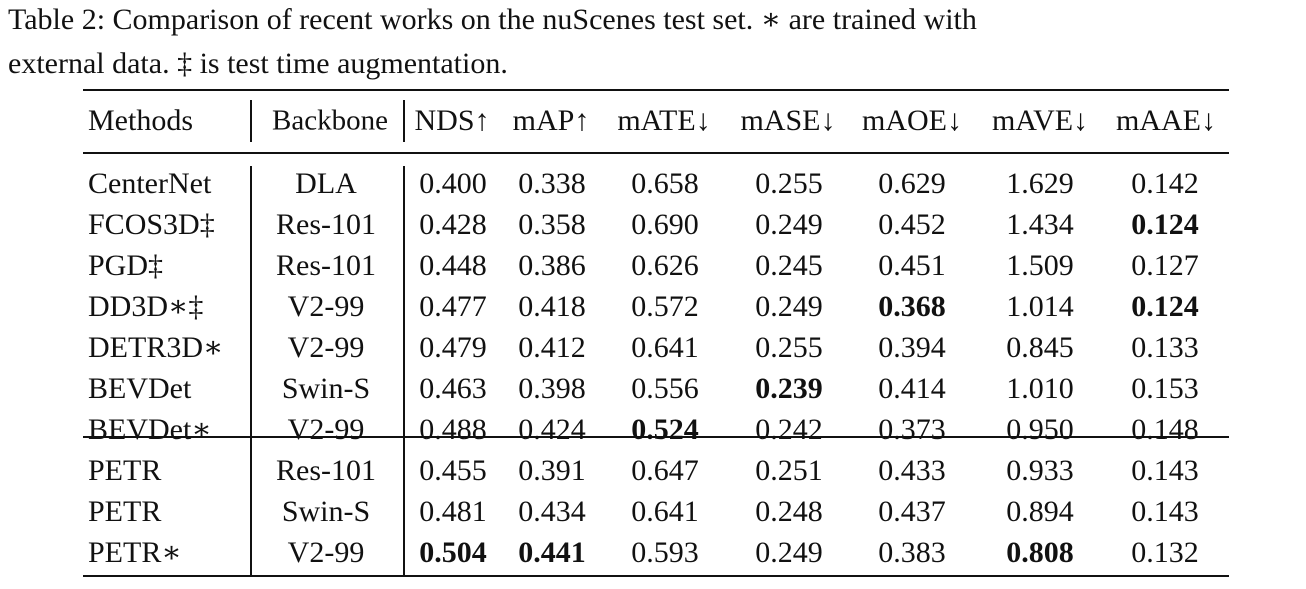 This screenshot has height=589, width=1306. I want to click on header-cell: Backbone, so click(330, 120).